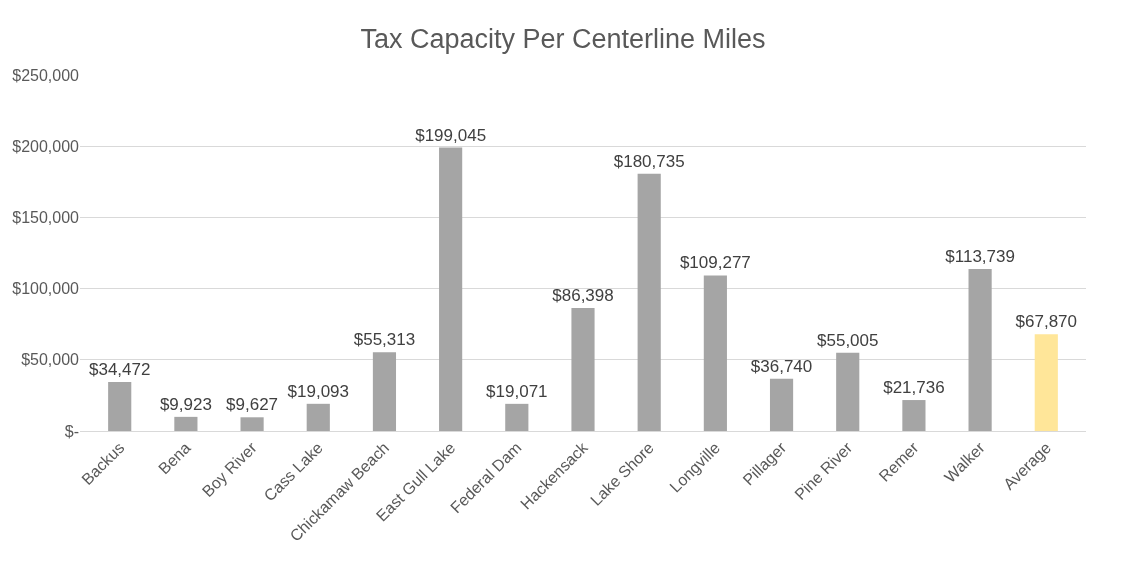 The image size is (1126, 581). I want to click on y-tick-label: $100,000, so click(46, 289).